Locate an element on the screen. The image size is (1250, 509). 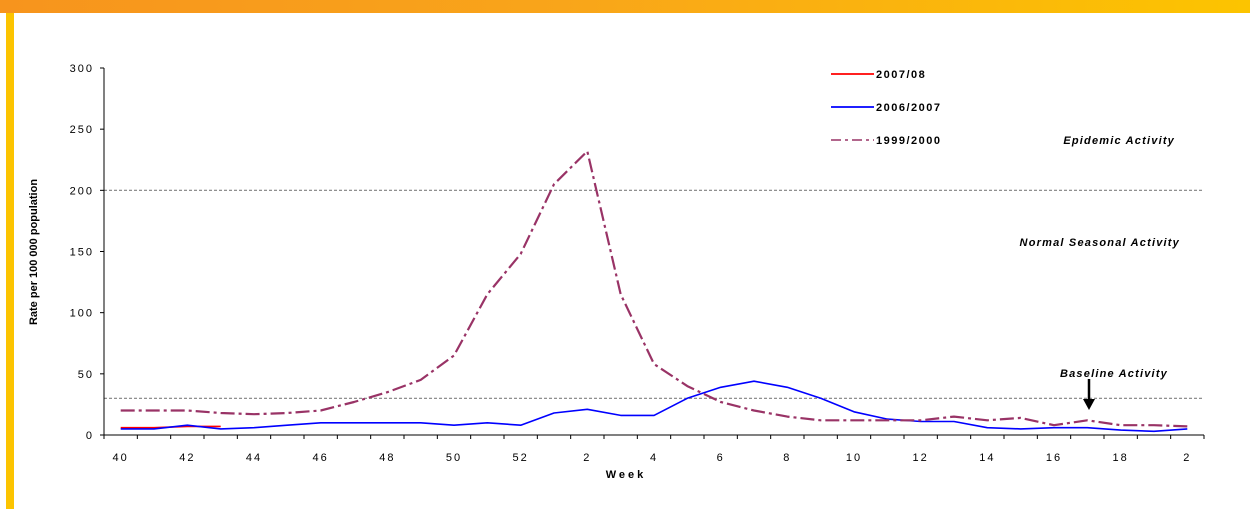
legend-label-2: 1999/2000 is located at coordinates (909, 141).